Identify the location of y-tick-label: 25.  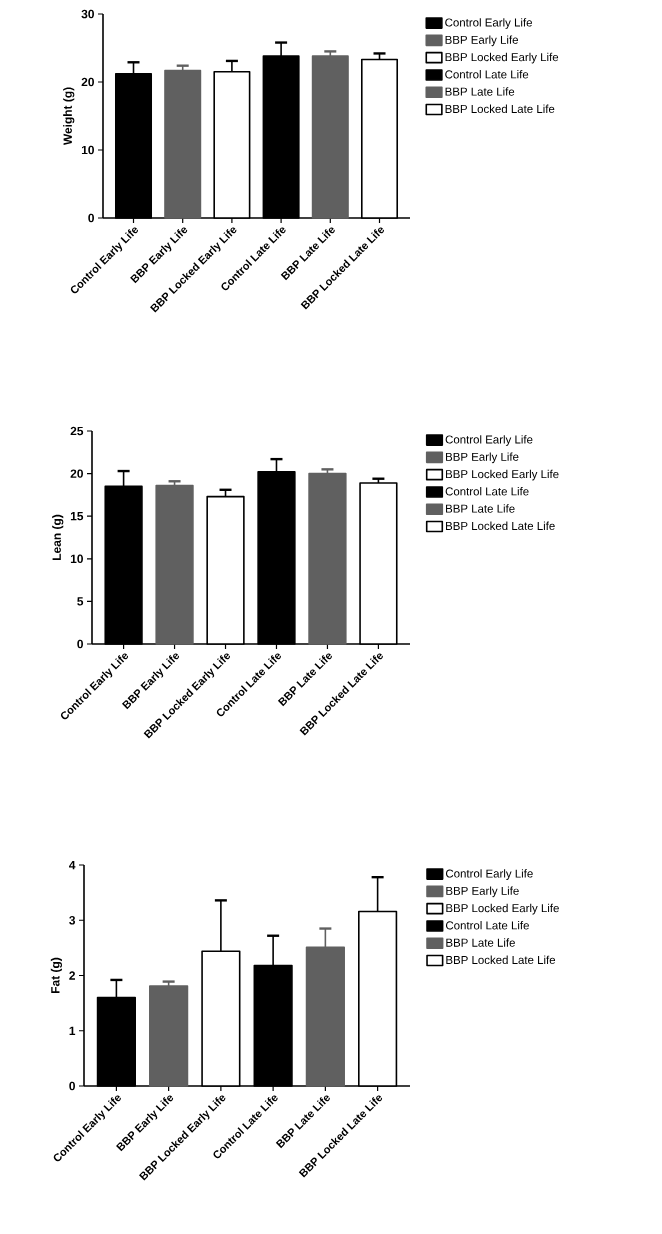
(77, 431).